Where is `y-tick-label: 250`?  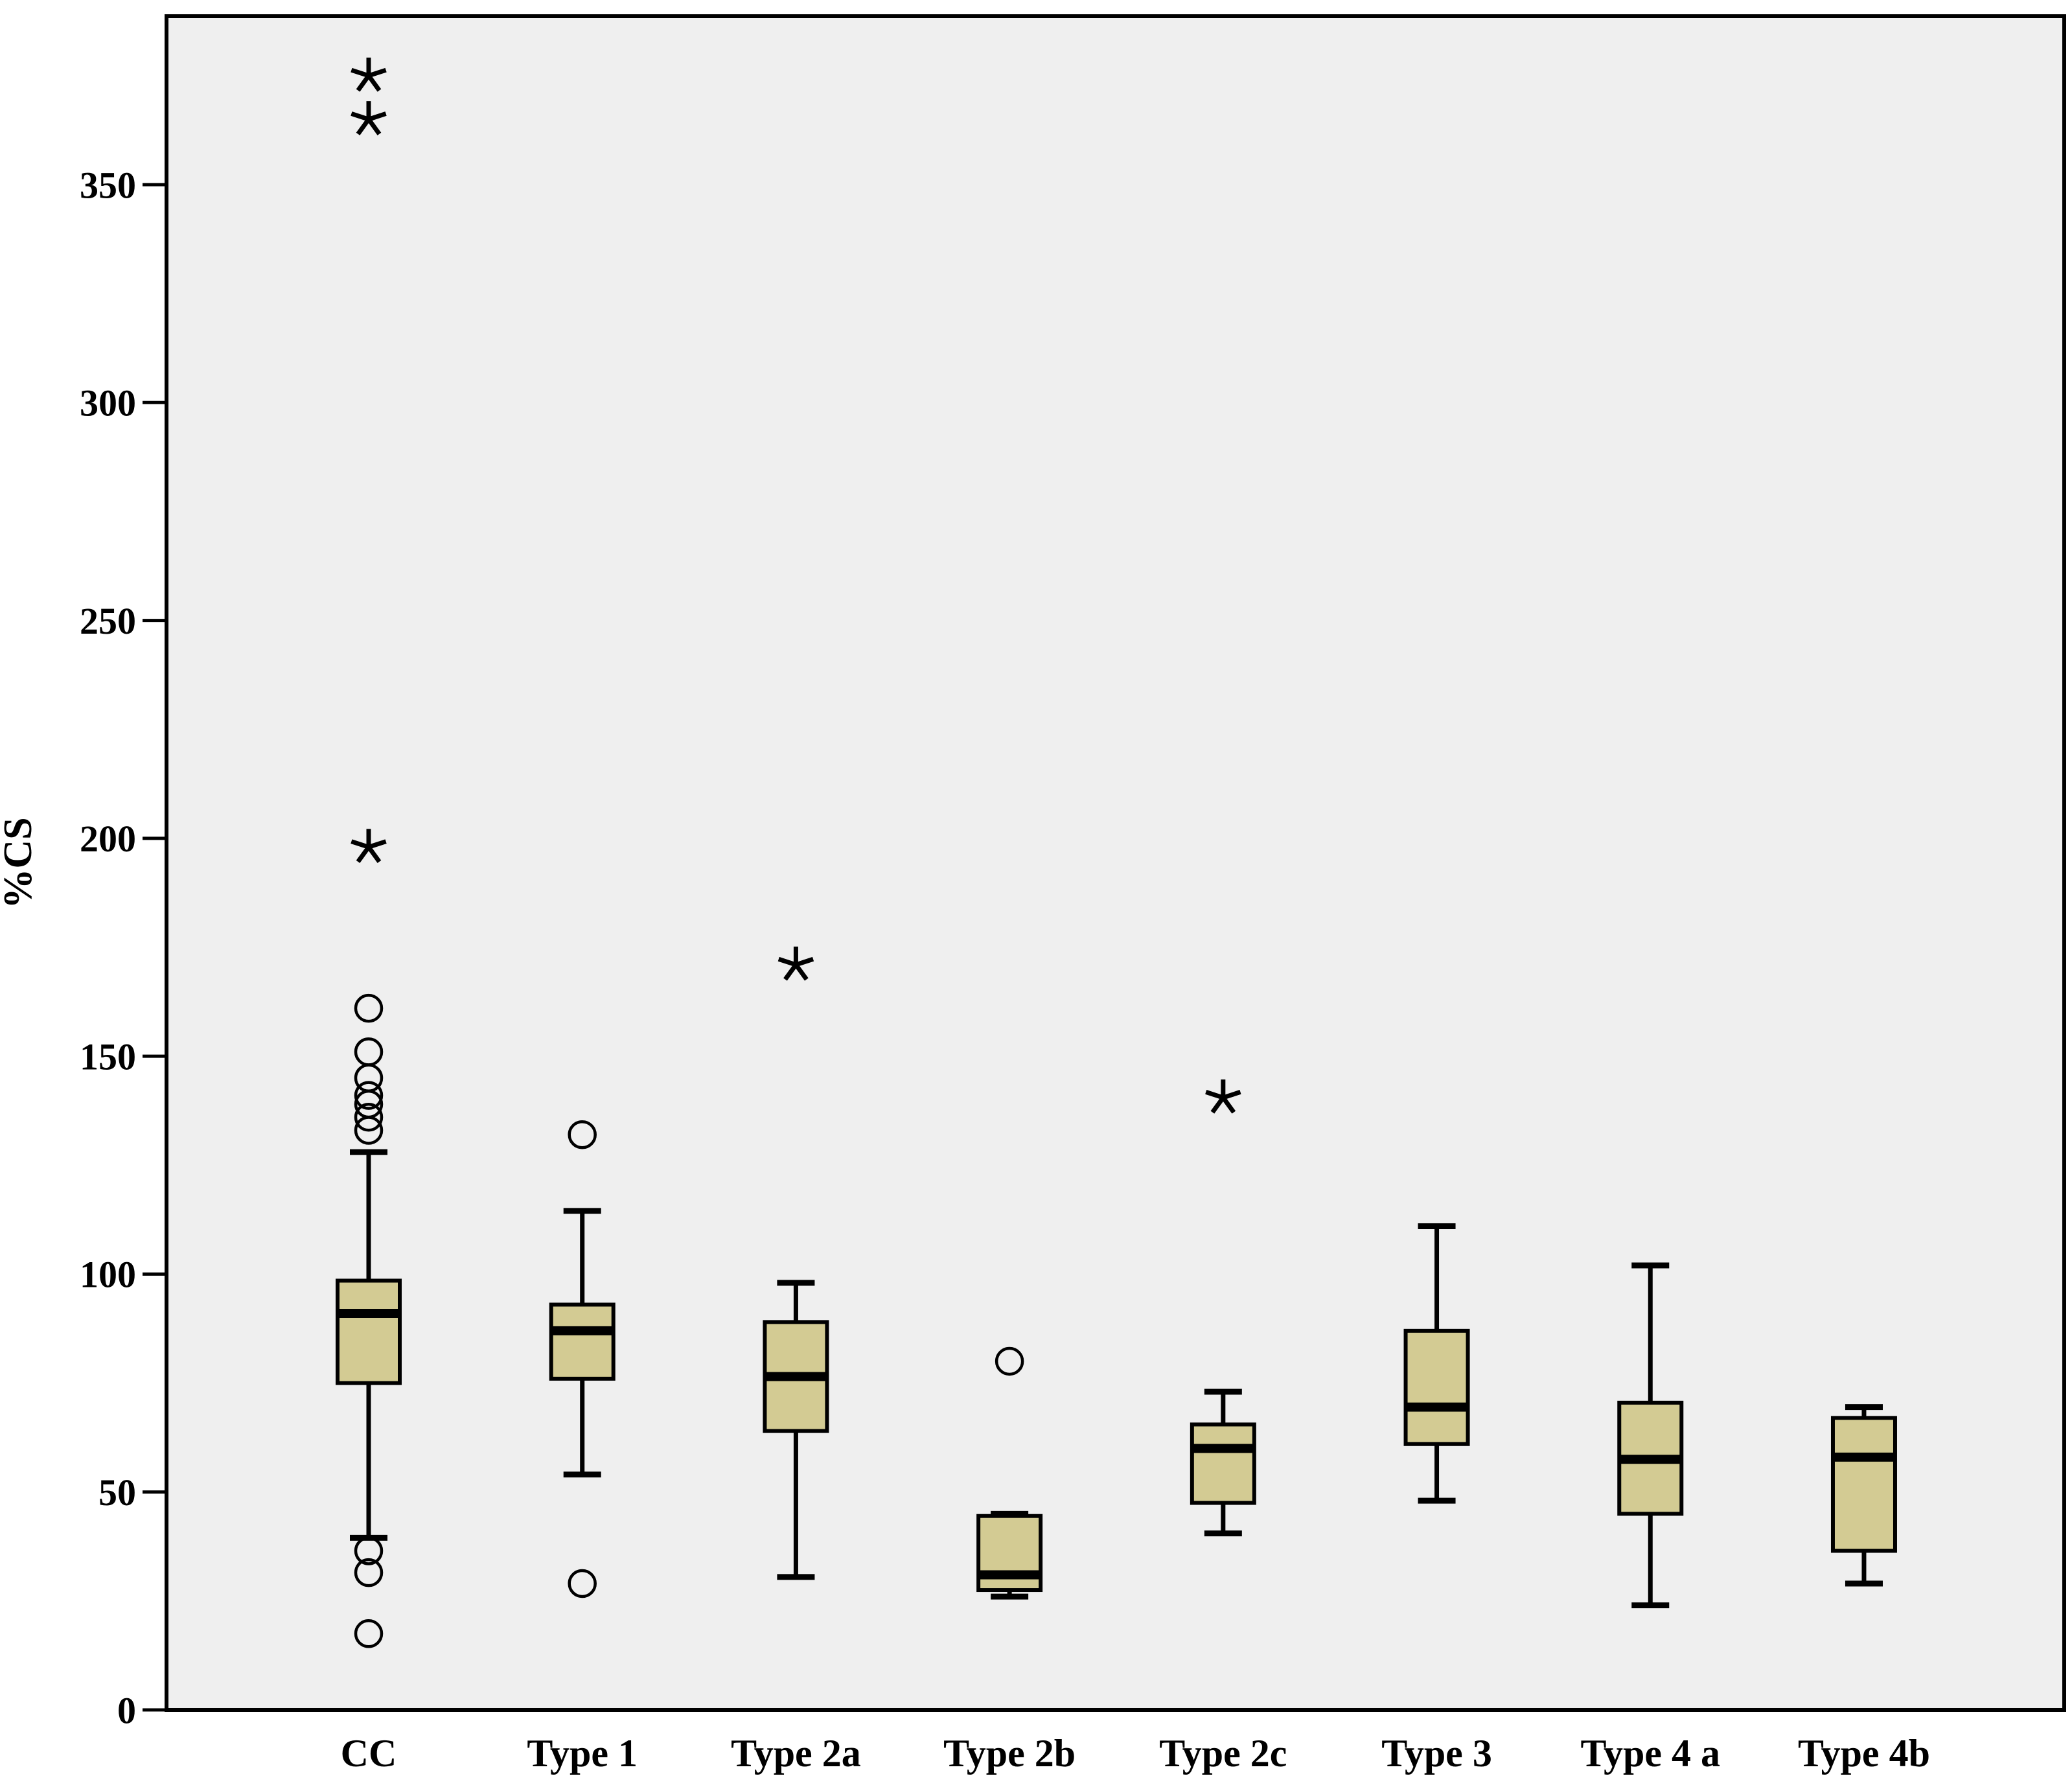 y-tick-label: 250 is located at coordinates (108, 621).